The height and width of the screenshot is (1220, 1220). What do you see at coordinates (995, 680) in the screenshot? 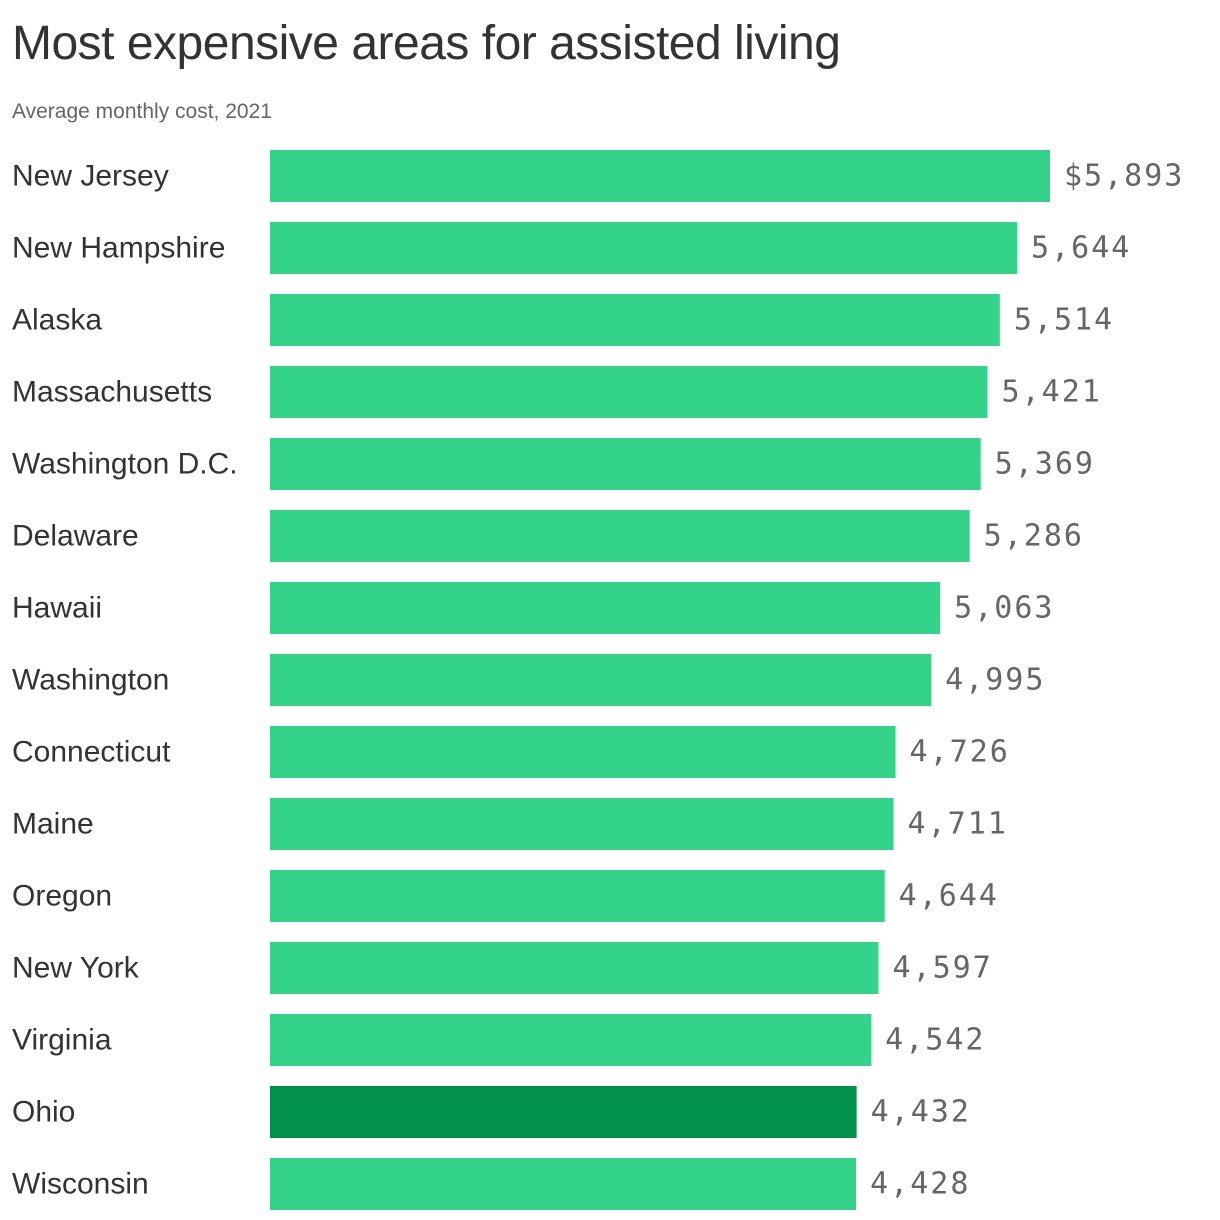
I see `value-label: 4,995` at bounding box center [995, 680].